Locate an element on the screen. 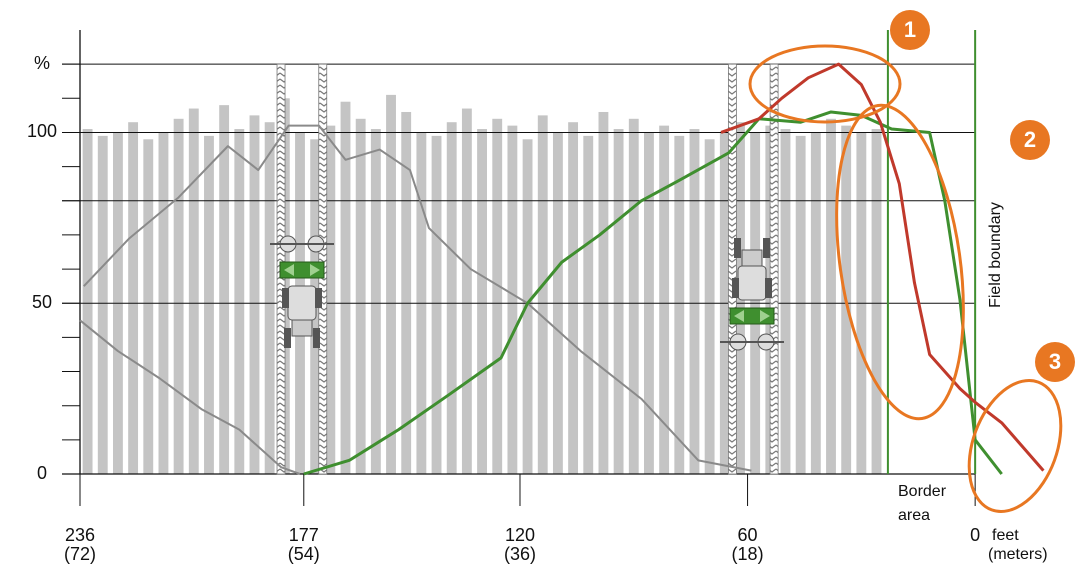 The width and height of the screenshot is (1078, 576). field-boundary-label: Field boundary is located at coordinates (995, 255).